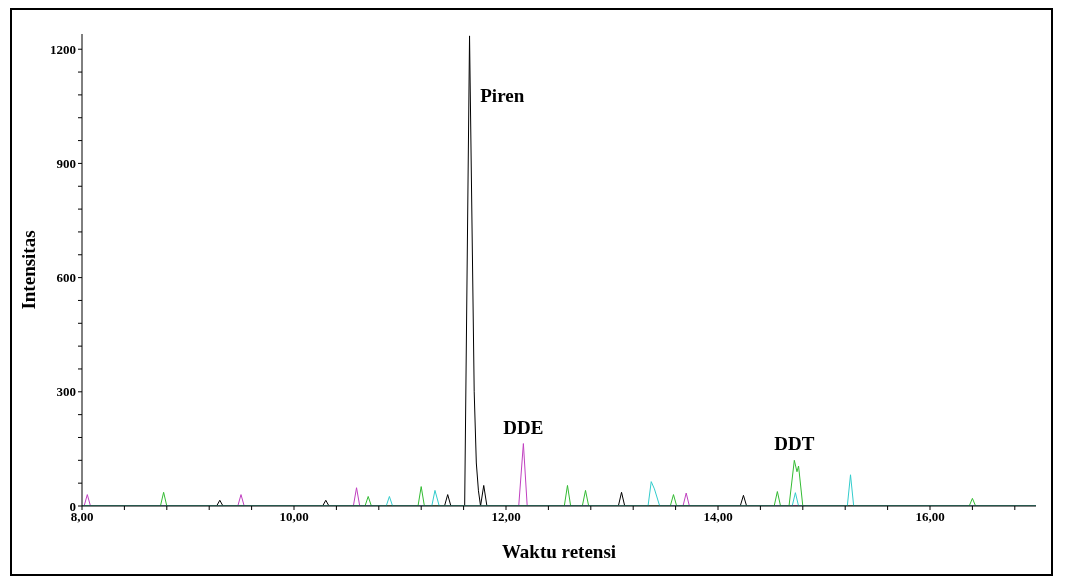 The image size is (1067, 588). What do you see at coordinates (72, 506) in the screenshot?
I see `y-tick-label: 0` at bounding box center [72, 506].